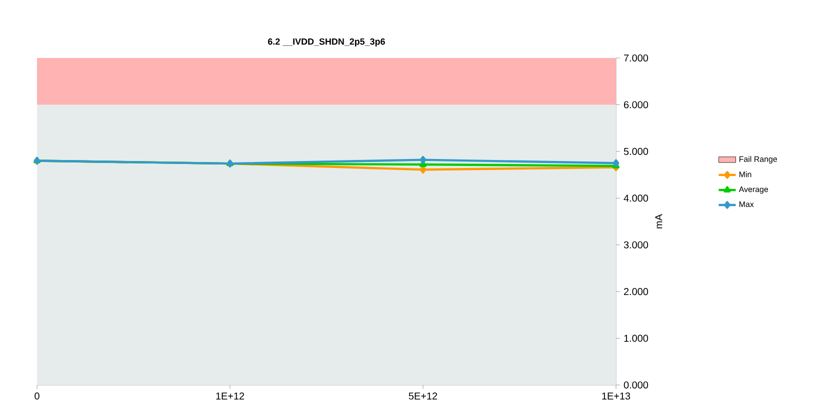 This screenshot has height=420, width=814. Describe the element at coordinates (326, 42) in the screenshot. I see `chart-title: 6.2 __IVDD_SHDN_2p5_3p6` at that location.